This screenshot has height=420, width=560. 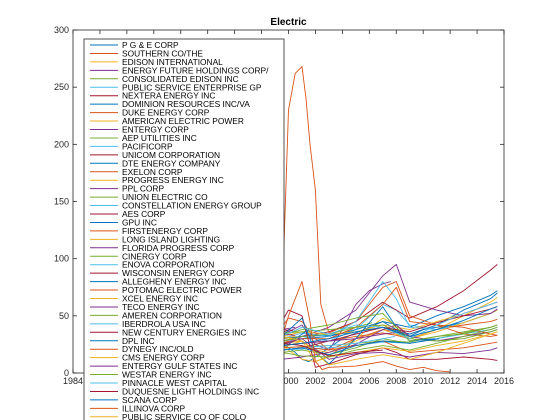 I want to click on x-tick-label: 2006, so click(x=369, y=381).